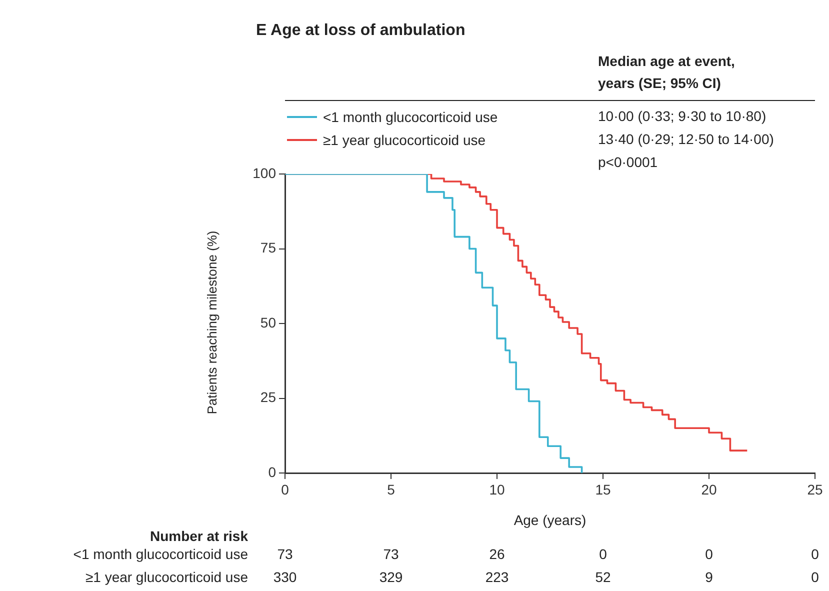  I want to click on text: Number at risk, so click(198, 536).